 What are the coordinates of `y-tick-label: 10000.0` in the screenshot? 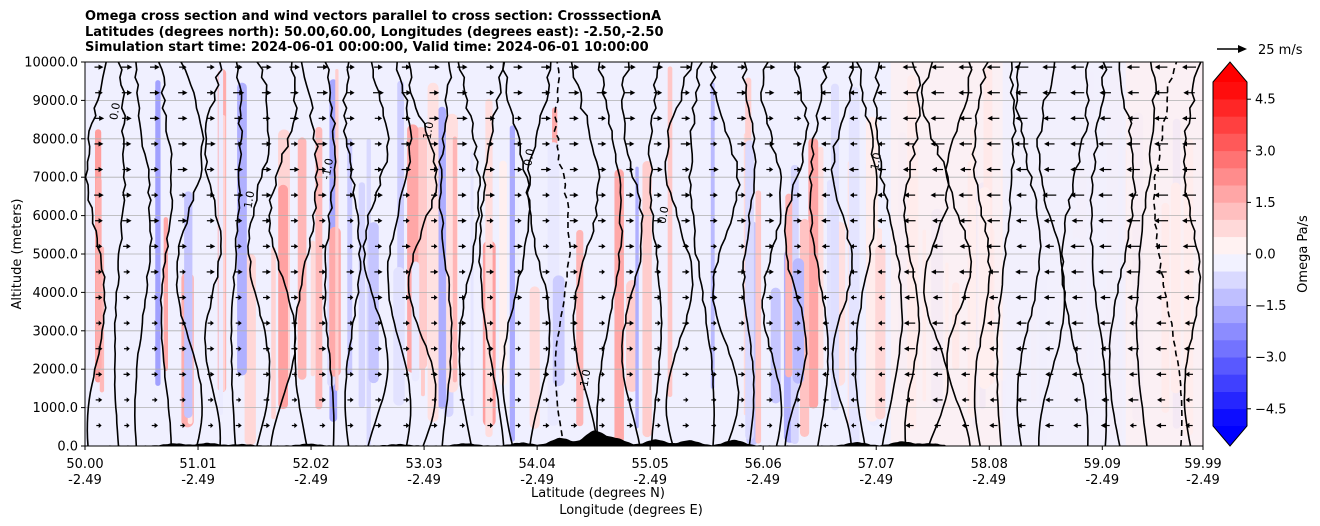 It's located at (51, 63).